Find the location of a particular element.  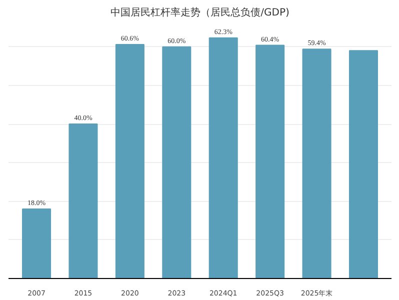

chart-title: 中国居民杠杆率走势（居民总负债/GDP) is located at coordinates (200, 12).